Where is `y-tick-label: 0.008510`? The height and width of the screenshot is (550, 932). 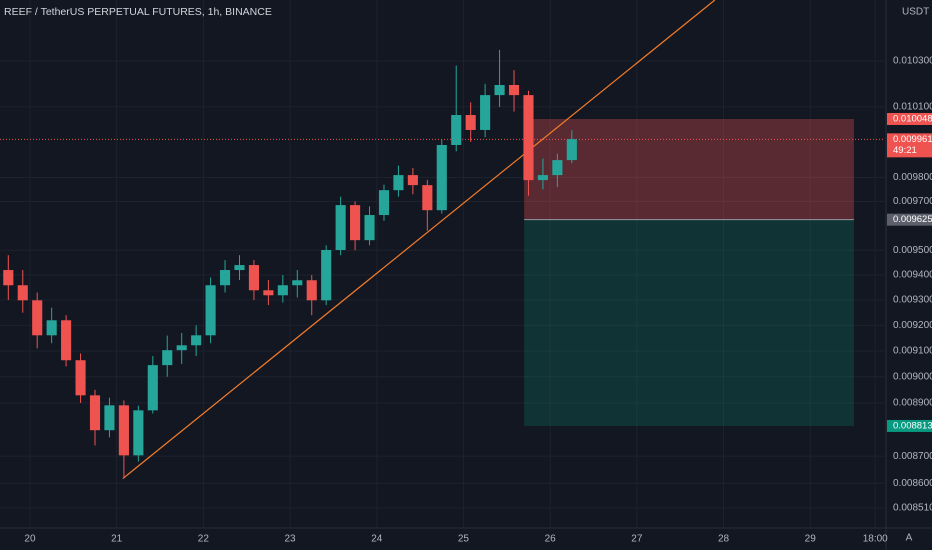 y-tick-label: 0.008510 is located at coordinates (912, 507).